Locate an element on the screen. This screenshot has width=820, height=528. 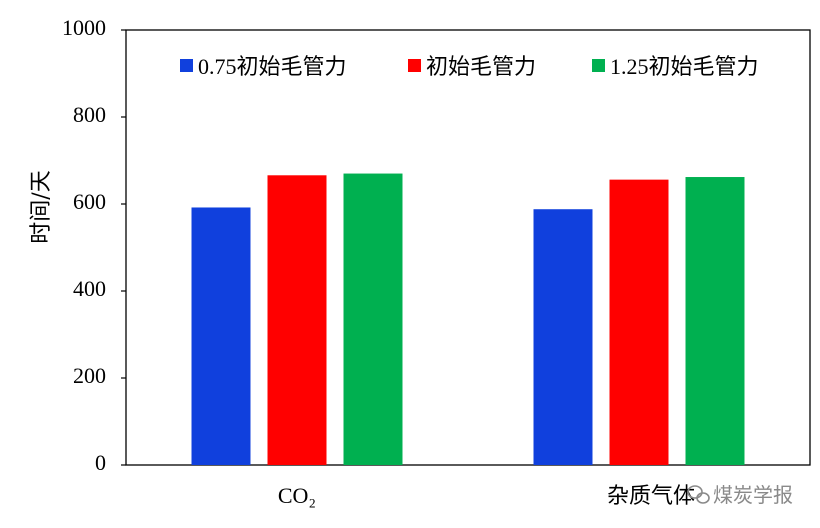
watermark: 煤炭学报 is located at coordinates (740, 495).